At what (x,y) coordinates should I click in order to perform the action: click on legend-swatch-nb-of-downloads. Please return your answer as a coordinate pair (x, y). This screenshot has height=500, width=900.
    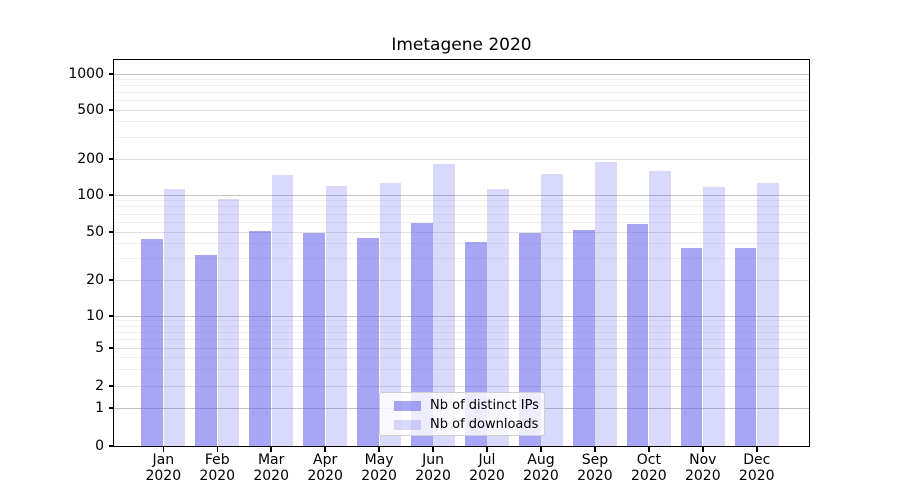
    Looking at the image, I should click on (407, 425).